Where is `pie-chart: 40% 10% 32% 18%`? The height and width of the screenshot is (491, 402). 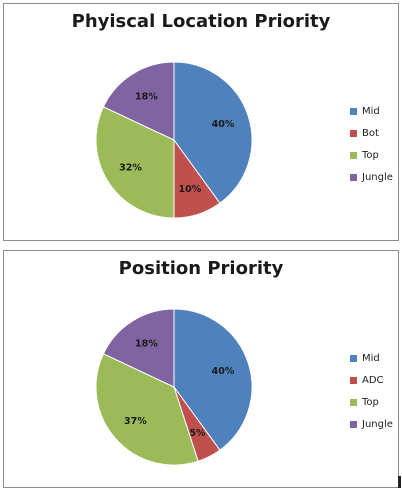 pie-chart: 40% 10% 32% 18% is located at coordinates (174, 140).